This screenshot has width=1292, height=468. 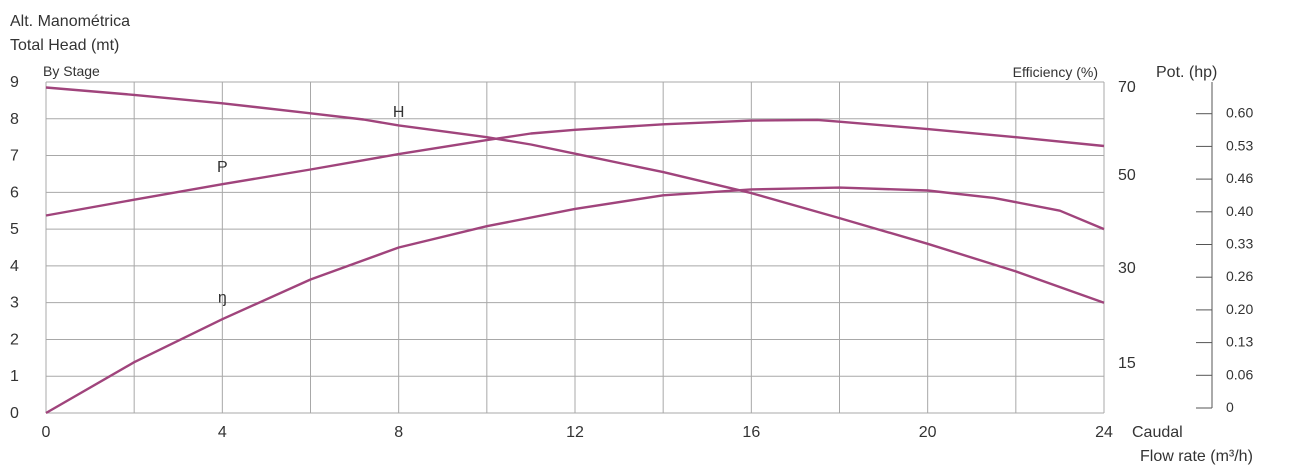 What do you see at coordinates (1239, 178) in the screenshot?
I see `power-tick-label: 0.46` at bounding box center [1239, 178].